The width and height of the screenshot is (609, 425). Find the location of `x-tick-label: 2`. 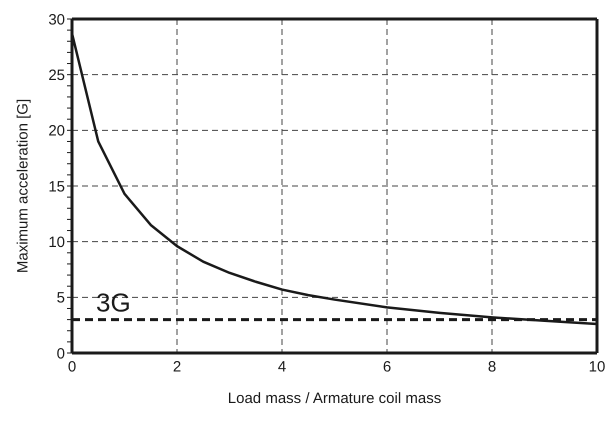

x-tick-label: 2 is located at coordinates (177, 367).